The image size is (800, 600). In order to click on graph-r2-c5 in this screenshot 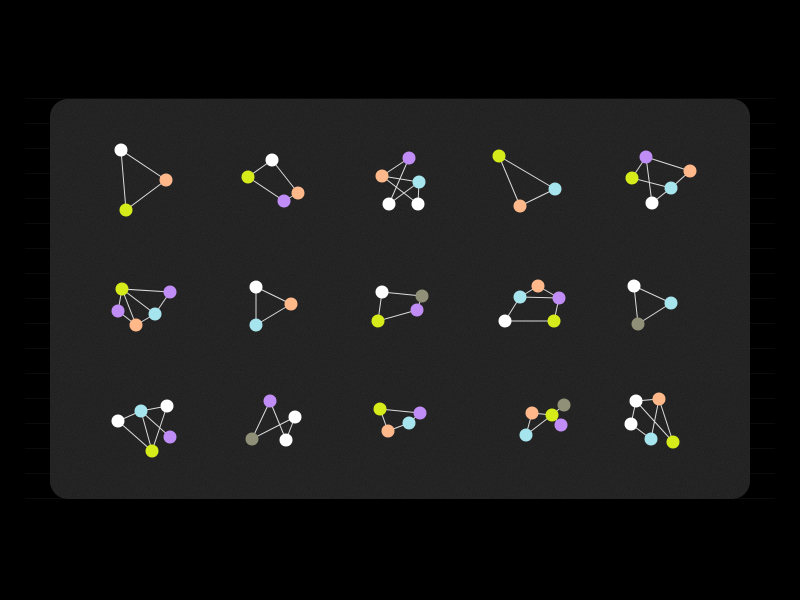, I will do `click(652, 305)`.